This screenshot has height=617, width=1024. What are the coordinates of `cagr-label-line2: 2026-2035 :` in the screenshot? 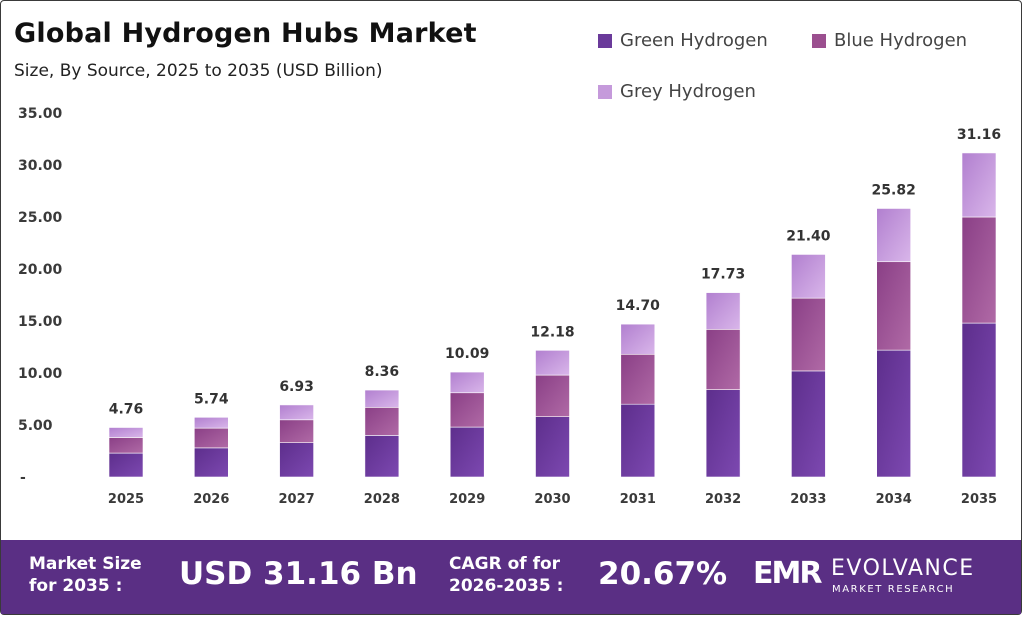 It's located at (506, 586).